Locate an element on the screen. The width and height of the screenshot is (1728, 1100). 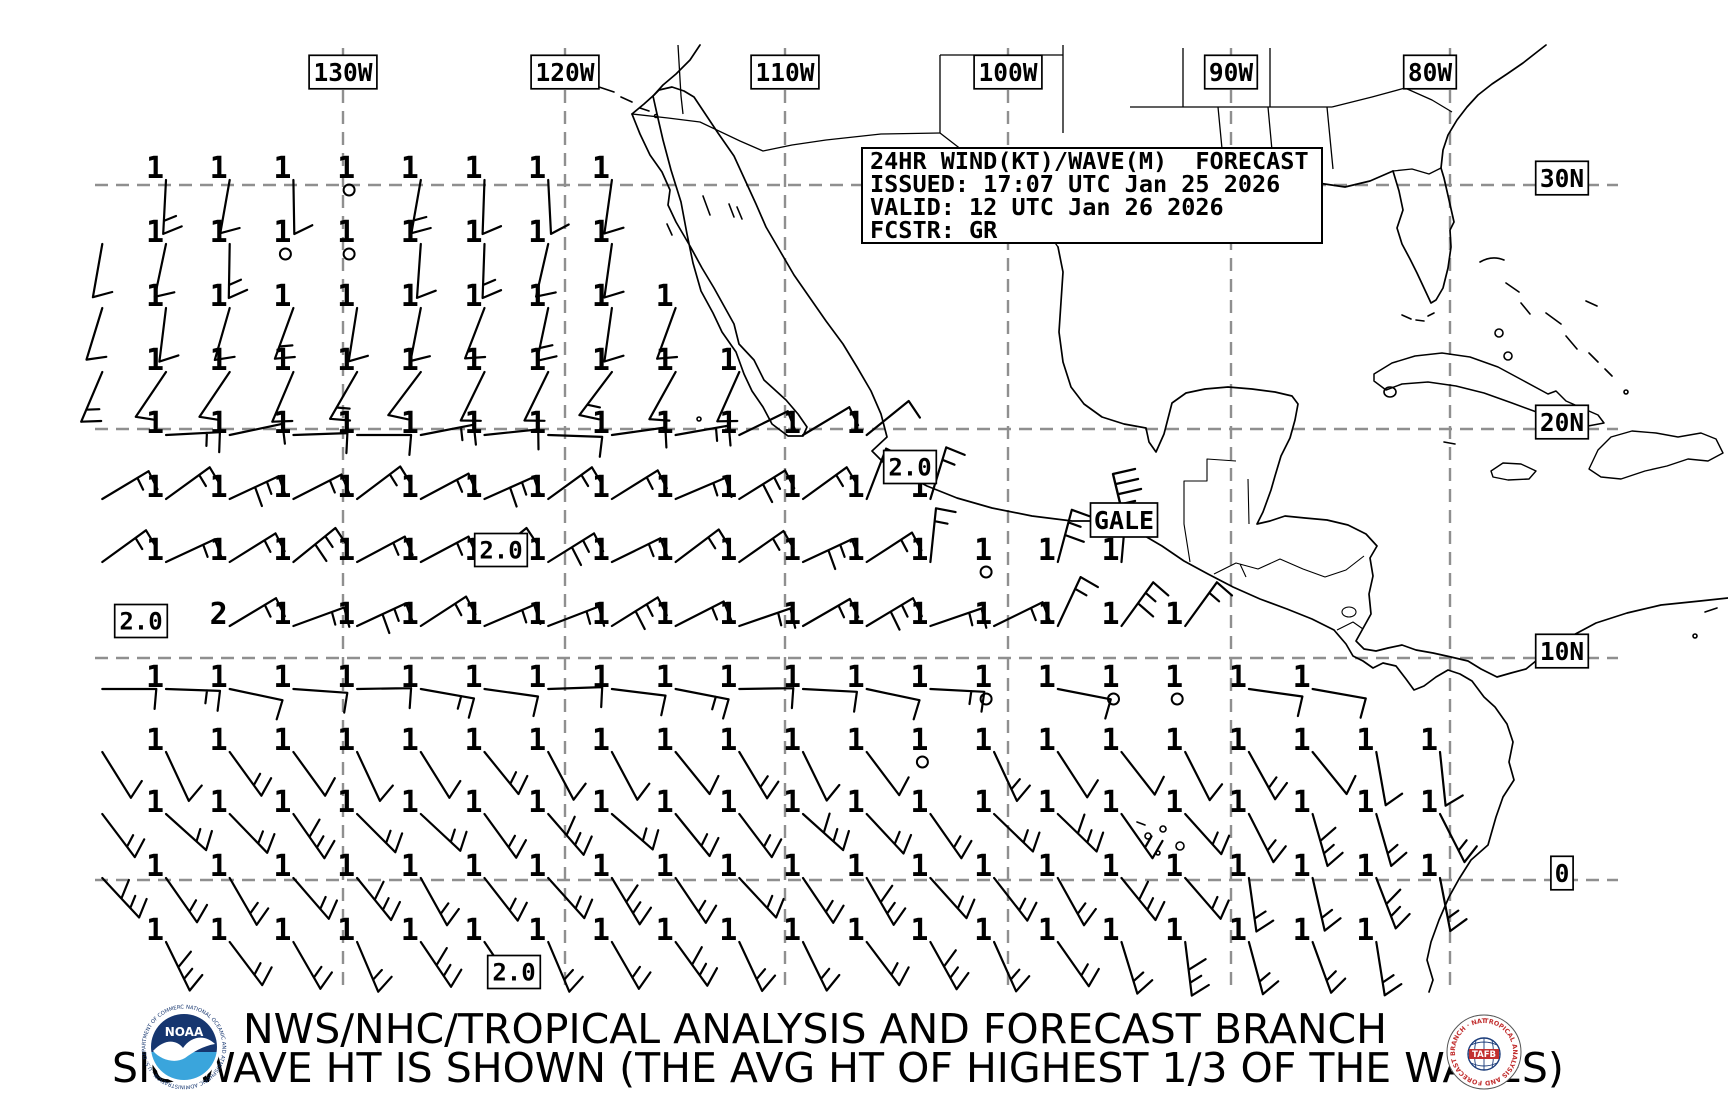
meridian-label-80W-frame is located at coordinates (1430, 72).